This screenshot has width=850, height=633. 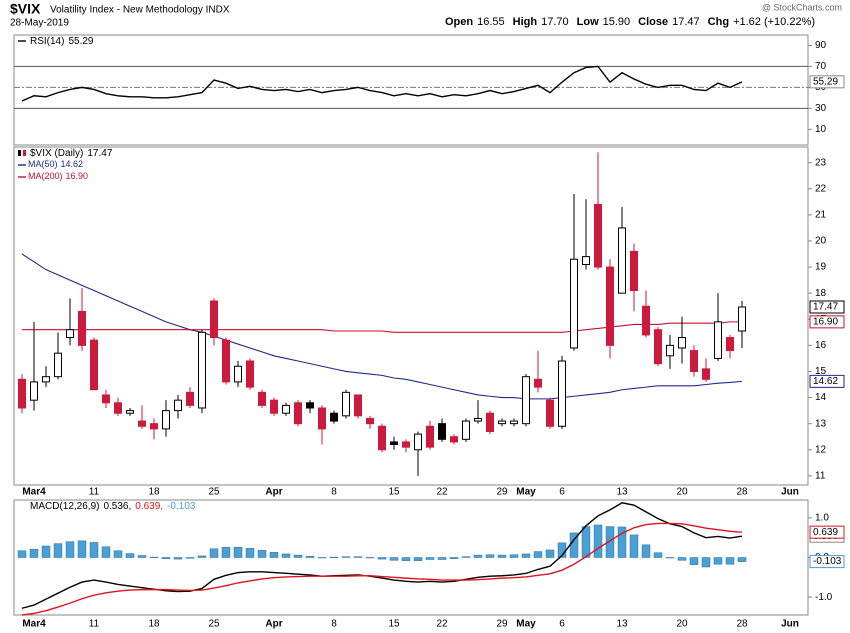 What do you see at coordinates (821, 45) in the screenshot?
I see `y-tick-label: 90` at bounding box center [821, 45].